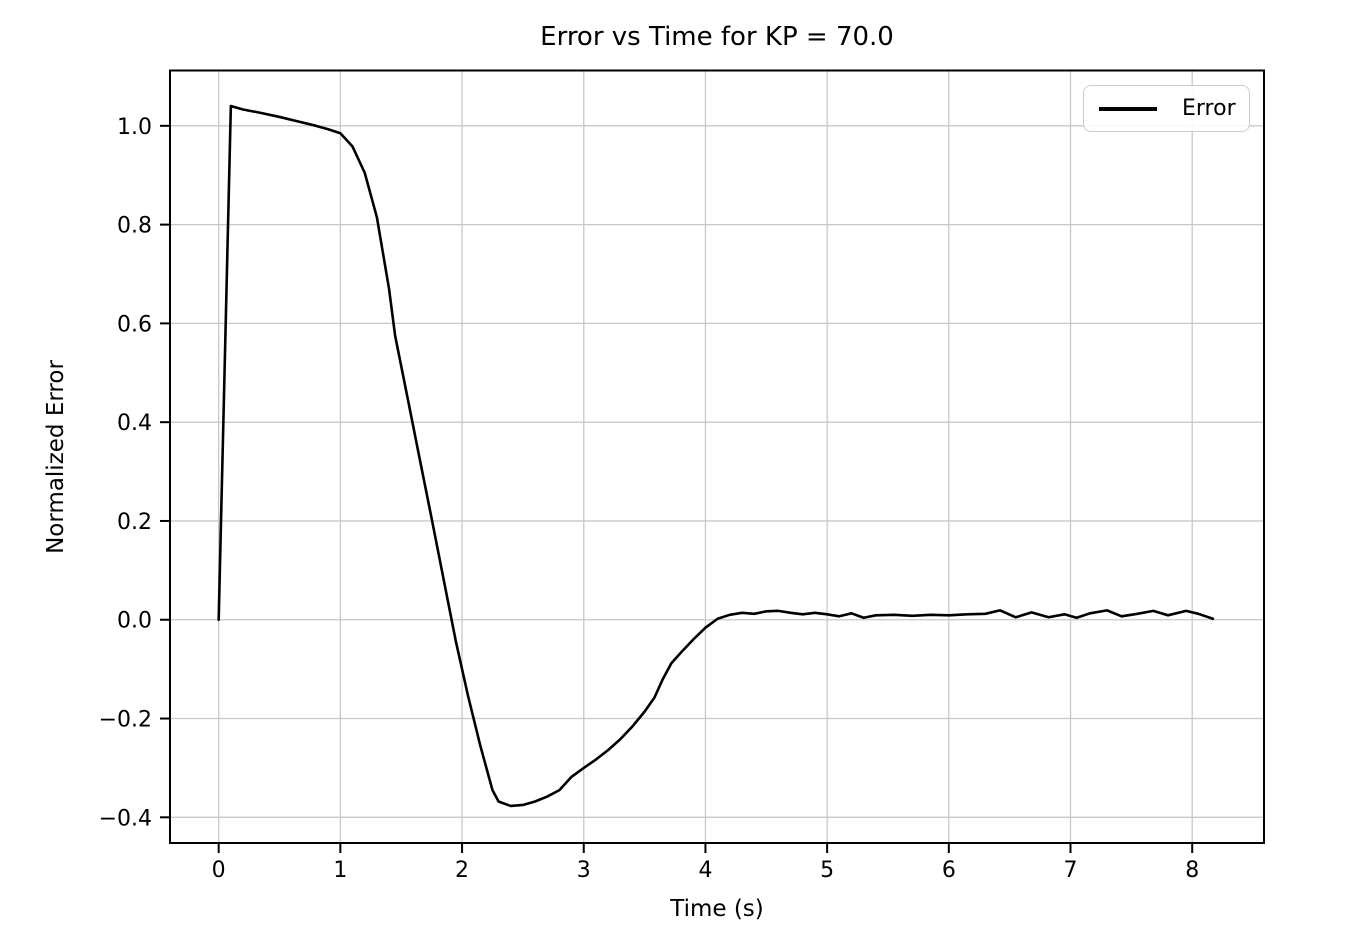 The width and height of the screenshot is (1352, 946). Describe the element at coordinates (125, 720) in the screenshot. I see `y-tick-label-6: −0.2` at that location.